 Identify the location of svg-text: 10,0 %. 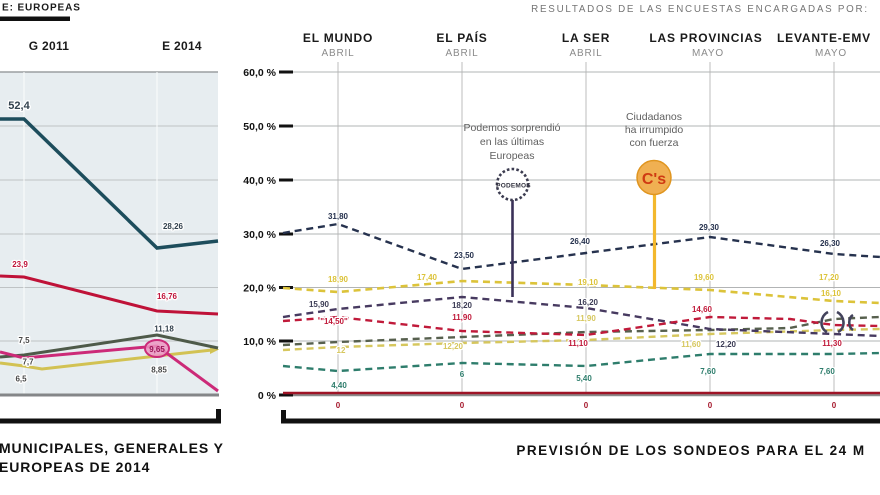
(259, 342).